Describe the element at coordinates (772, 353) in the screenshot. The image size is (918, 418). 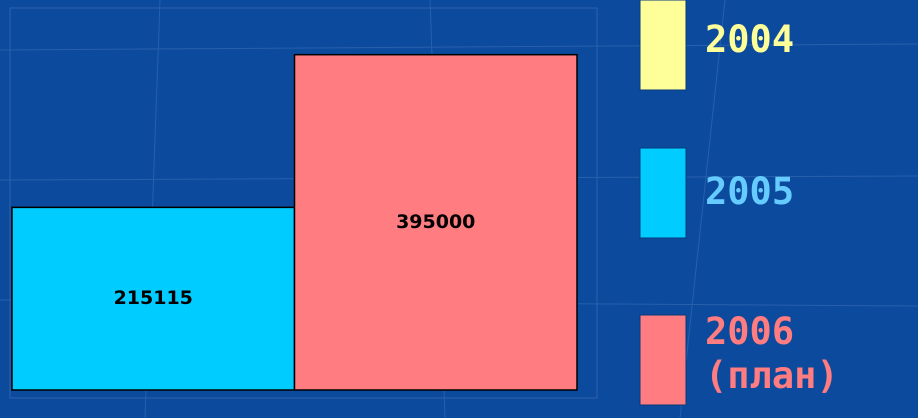
I see `legend-label: 2006 (план)` at that location.